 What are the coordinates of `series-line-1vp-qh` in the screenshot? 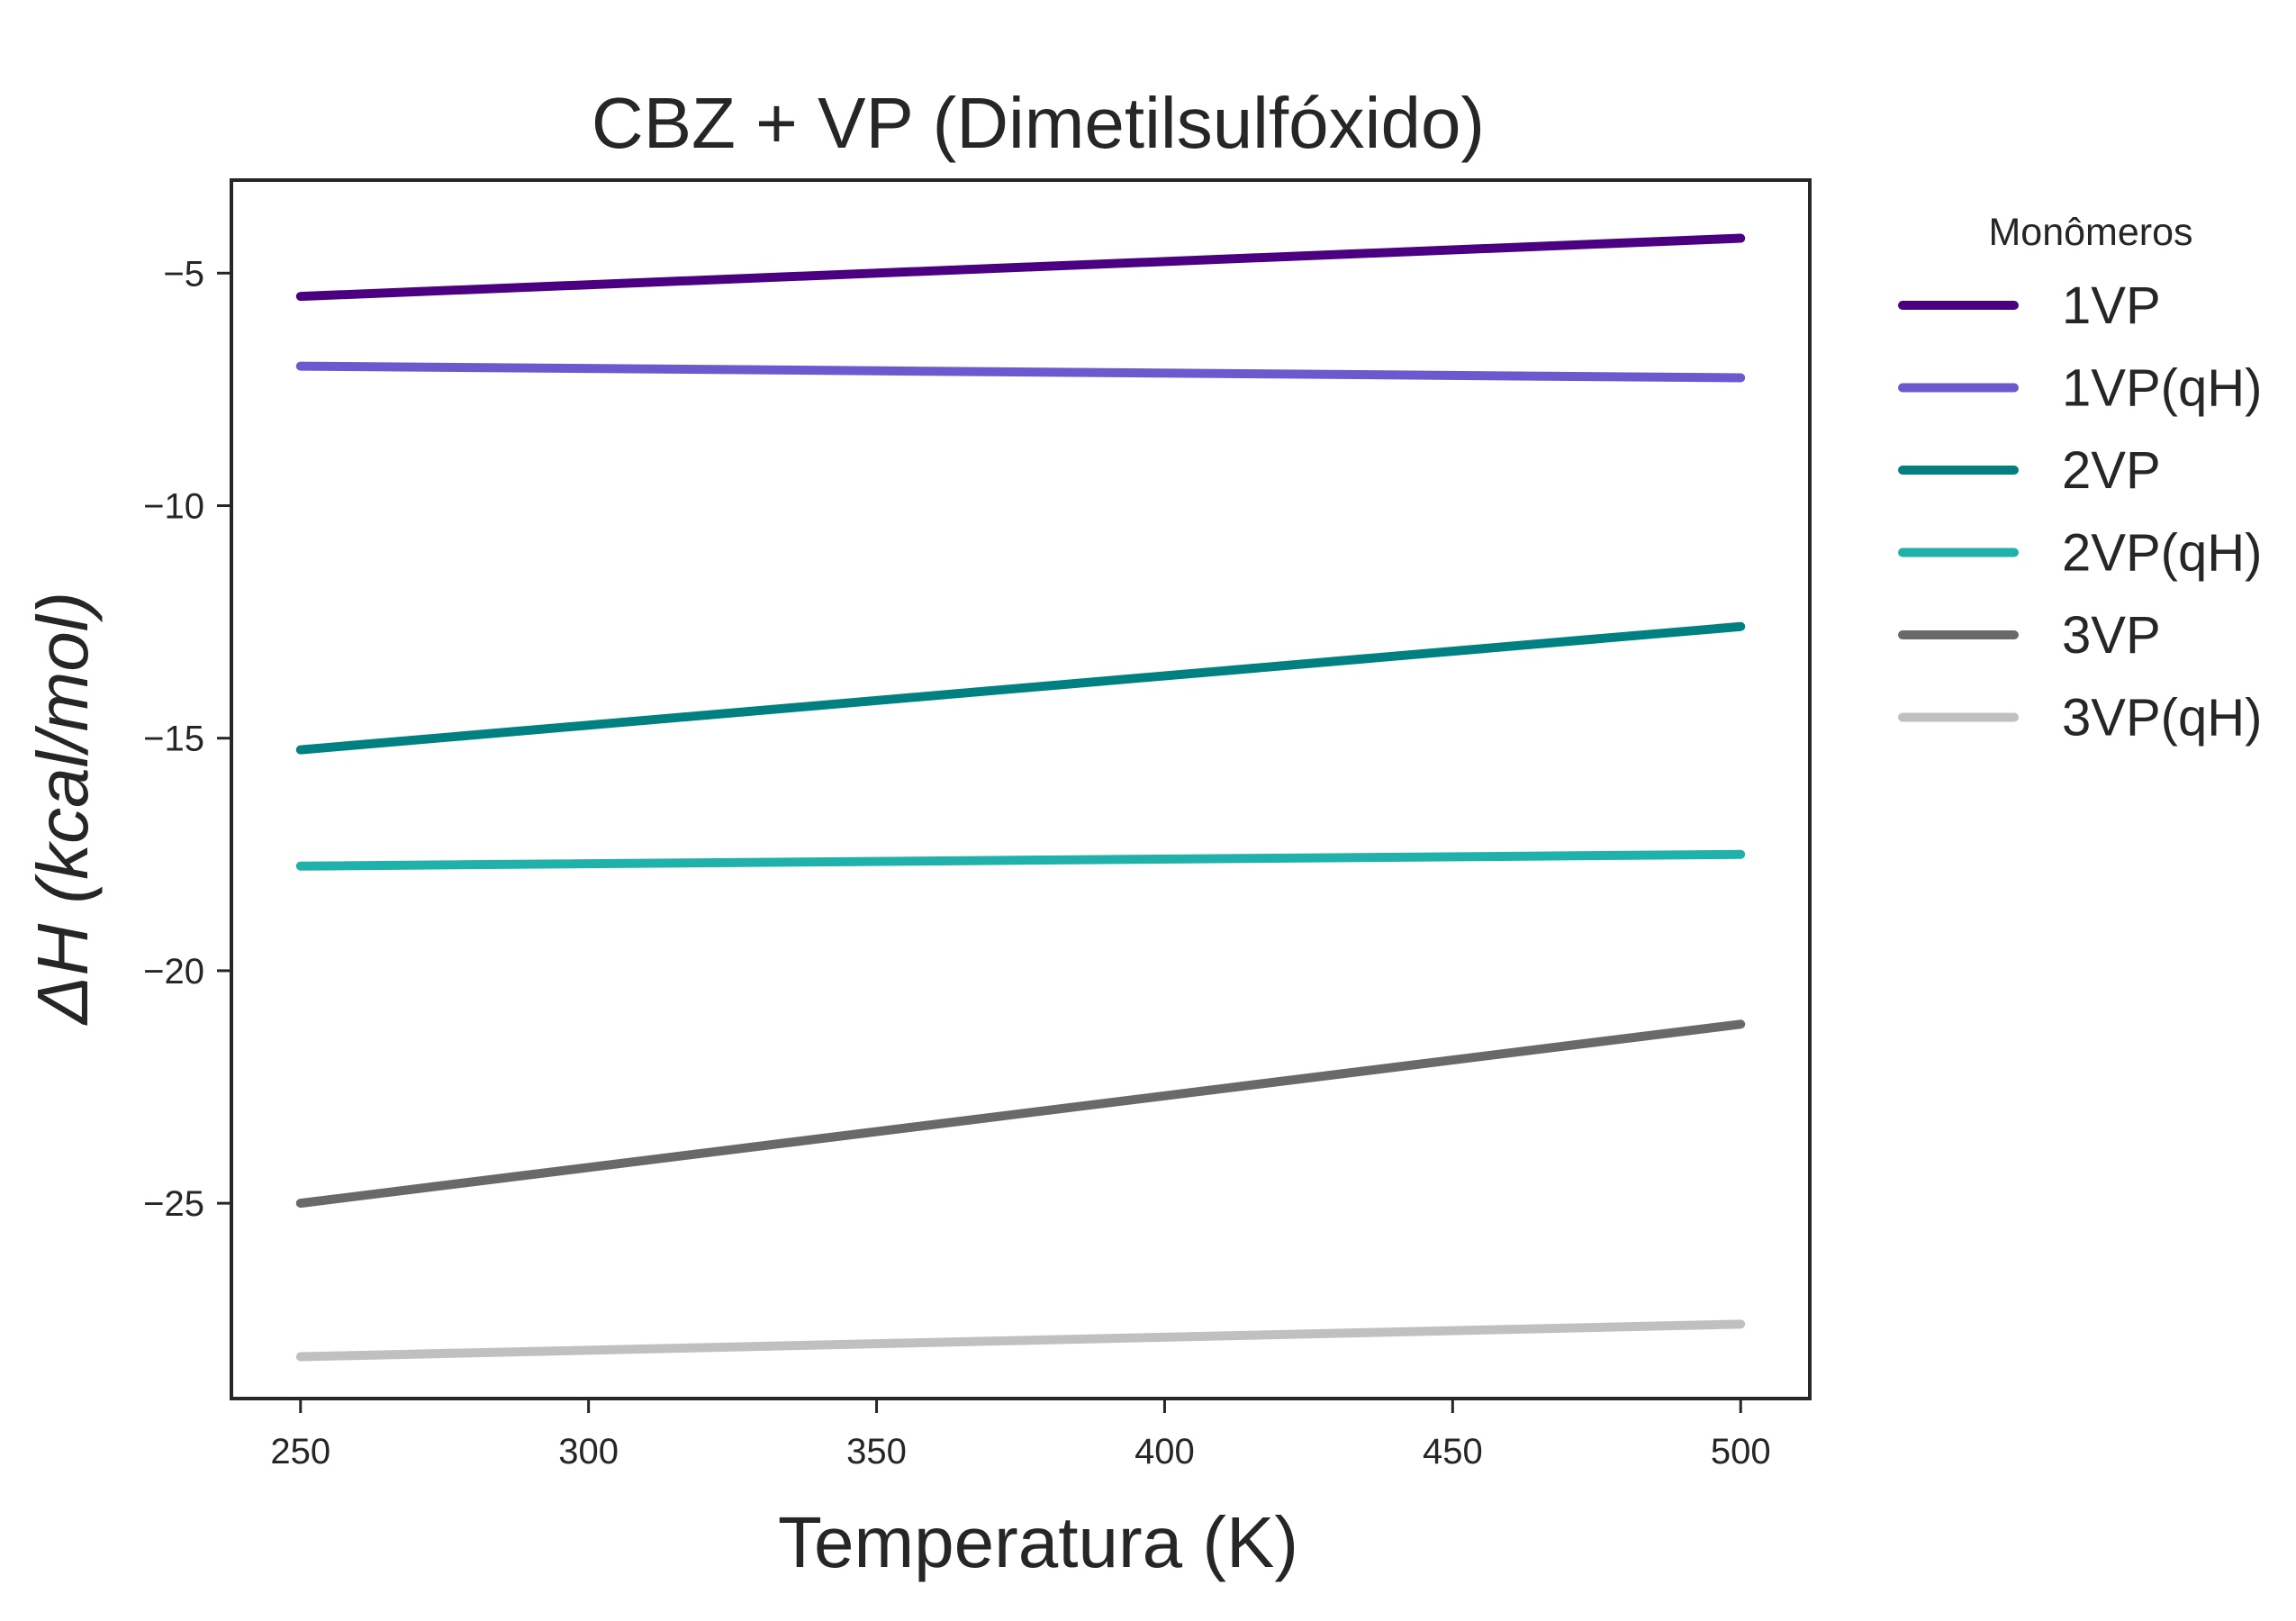 It's located at (1020, 372).